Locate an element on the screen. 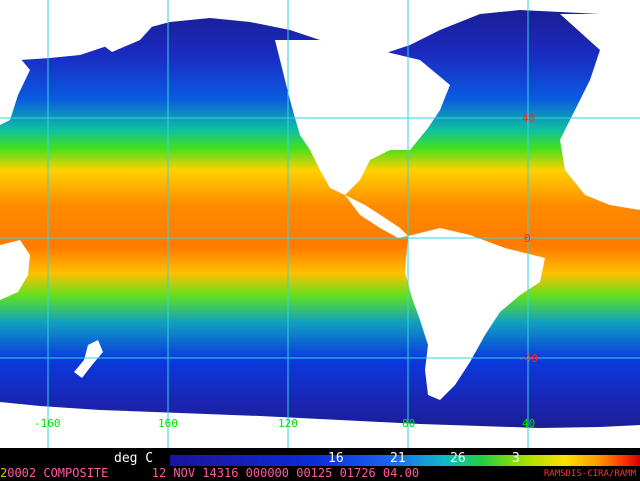 Image resolution: width=640 pixels, height=481 pixels. lon-label: 120 is located at coordinates (288, 423).